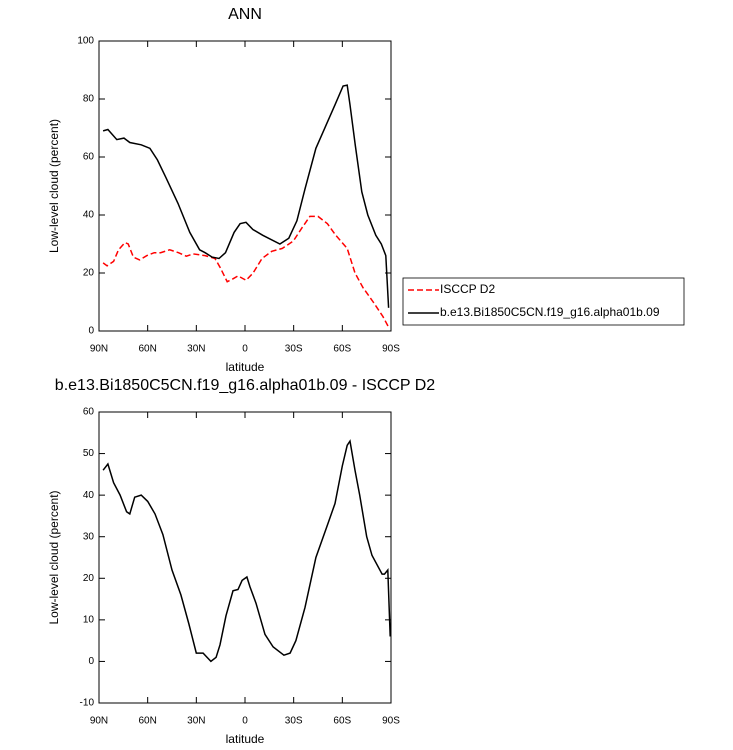 The width and height of the screenshot is (733, 750). Describe the element at coordinates (89, 453) in the screenshot. I see `y-tick-label: 50` at that location.